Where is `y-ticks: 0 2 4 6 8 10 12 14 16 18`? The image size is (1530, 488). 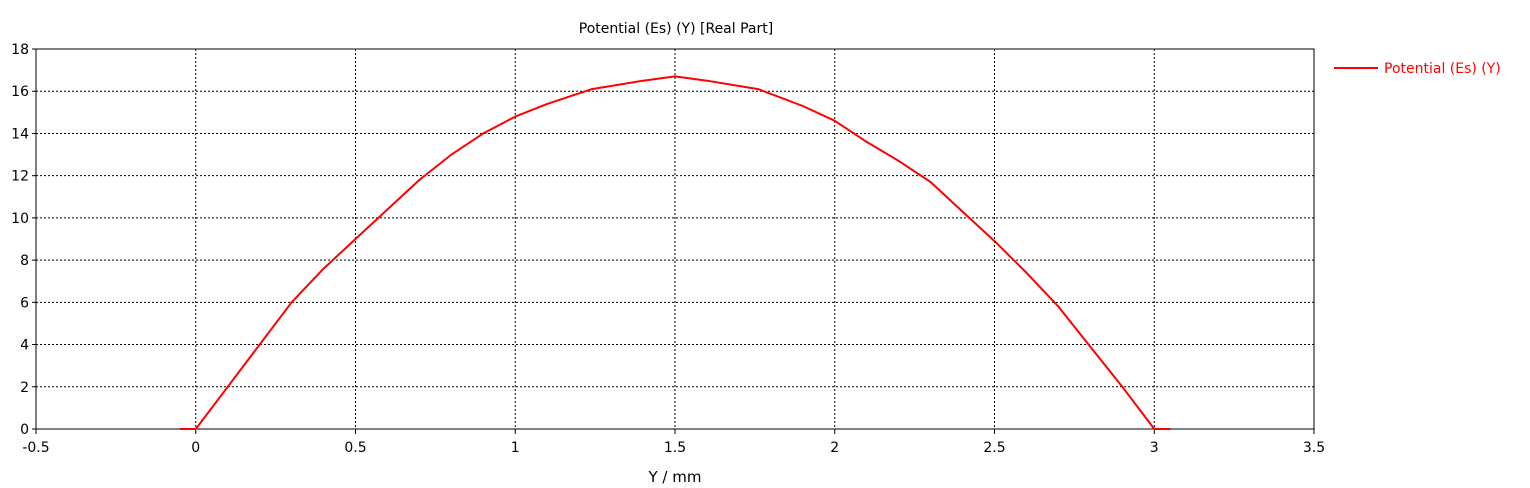 y-ticks: 0 2 4 6 8 10 12 14 16 18 is located at coordinates (23, 240).